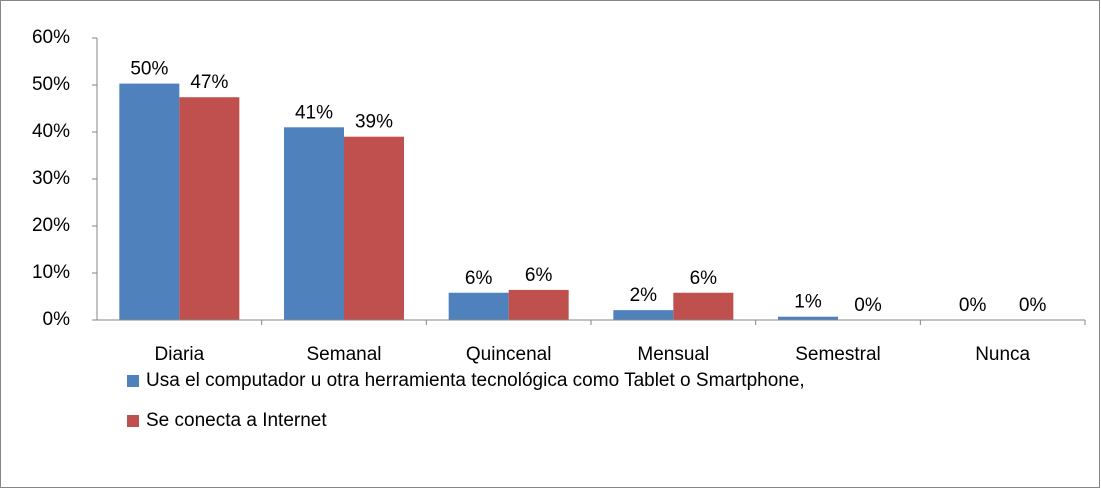  Describe the element at coordinates (149, 69) in the screenshot. I see `data-label: 50%` at that location.